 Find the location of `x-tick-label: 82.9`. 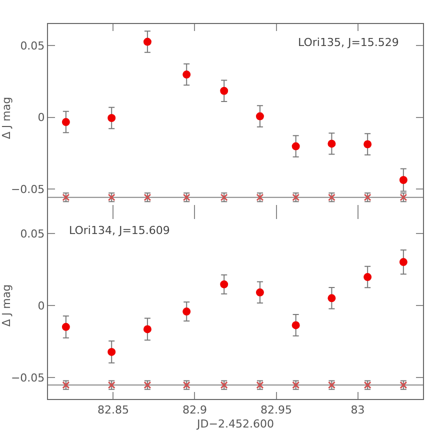

x-tick-label: 82.9 is located at coordinates (194, 409).